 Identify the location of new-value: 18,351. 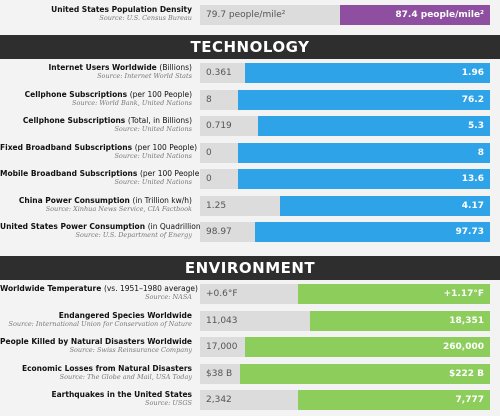
(466, 320).